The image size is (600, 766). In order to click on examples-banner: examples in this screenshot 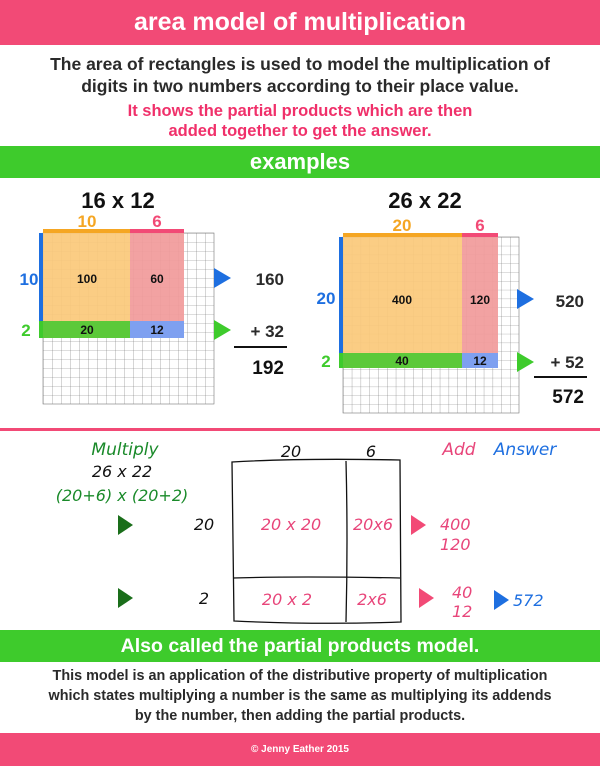, I will do `click(300, 162)`.